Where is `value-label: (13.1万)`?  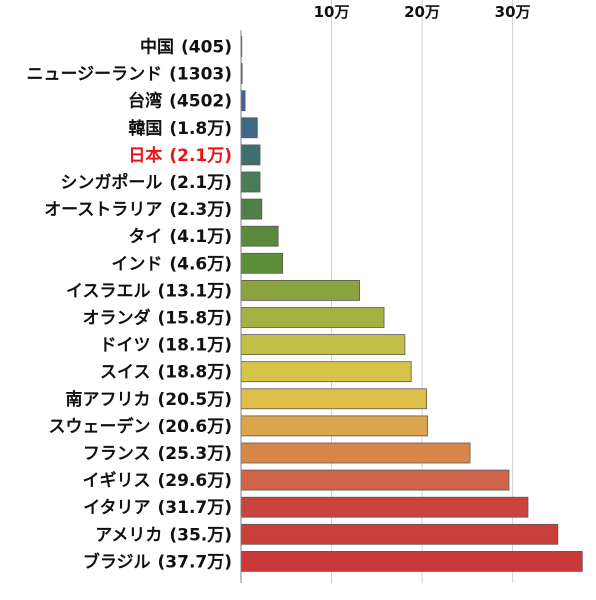
value-label: (13.1万) is located at coordinates (195, 291).